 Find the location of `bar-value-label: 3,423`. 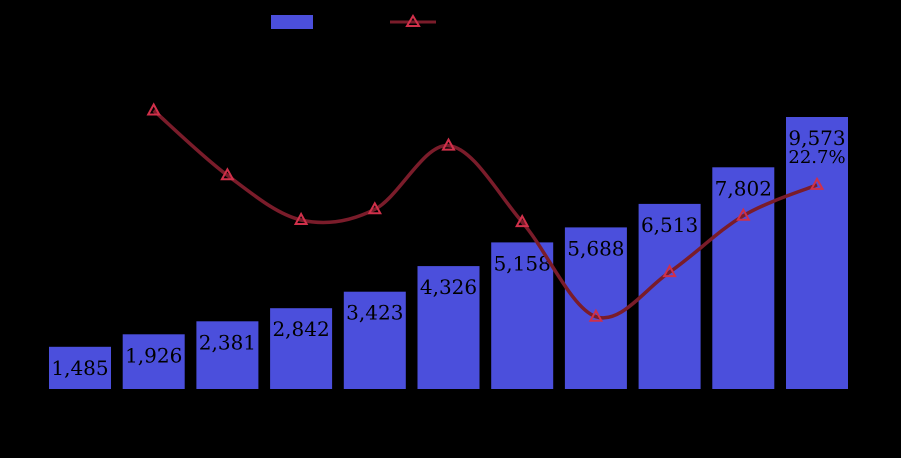

bar-value-label: 3,423 is located at coordinates (374, 313).